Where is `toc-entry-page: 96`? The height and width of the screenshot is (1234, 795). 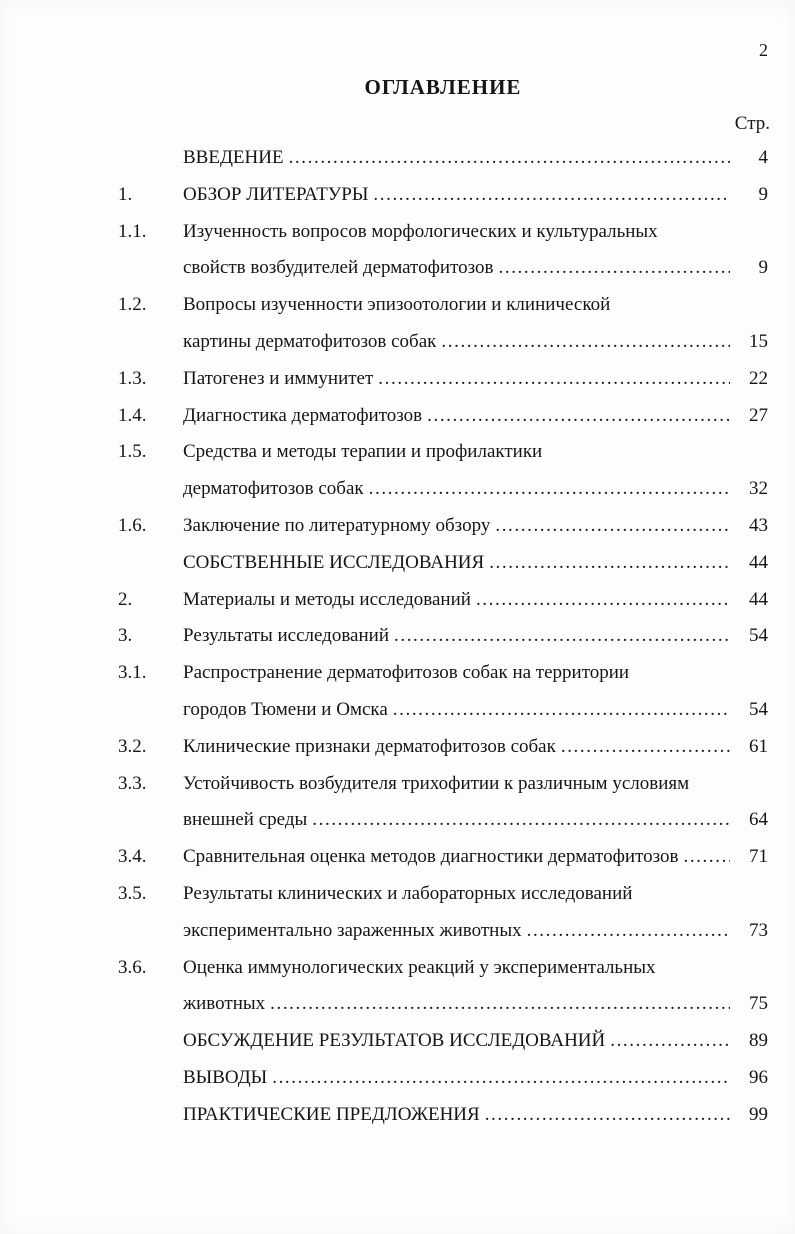
toc-entry-page: 96 is located at coordinates (758, 1077).